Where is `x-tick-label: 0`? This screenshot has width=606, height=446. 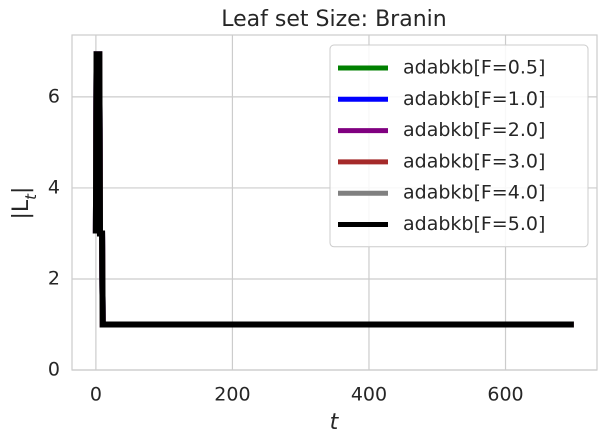 x-tick-label: 0 is located at coordinates (96, 395).